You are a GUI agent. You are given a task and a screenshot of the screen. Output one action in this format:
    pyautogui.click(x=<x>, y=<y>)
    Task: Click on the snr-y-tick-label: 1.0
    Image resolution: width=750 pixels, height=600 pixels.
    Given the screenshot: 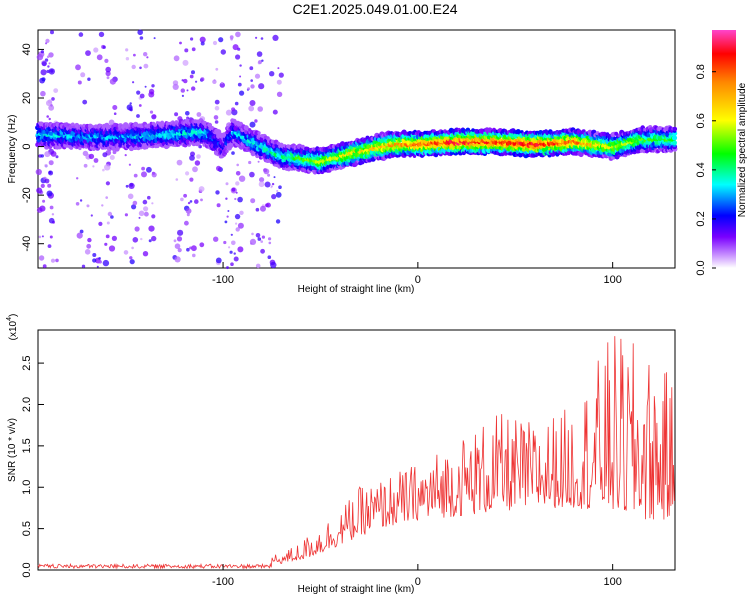 What is the action you would take?
    pyautogui.click(x=27, y=487)
    